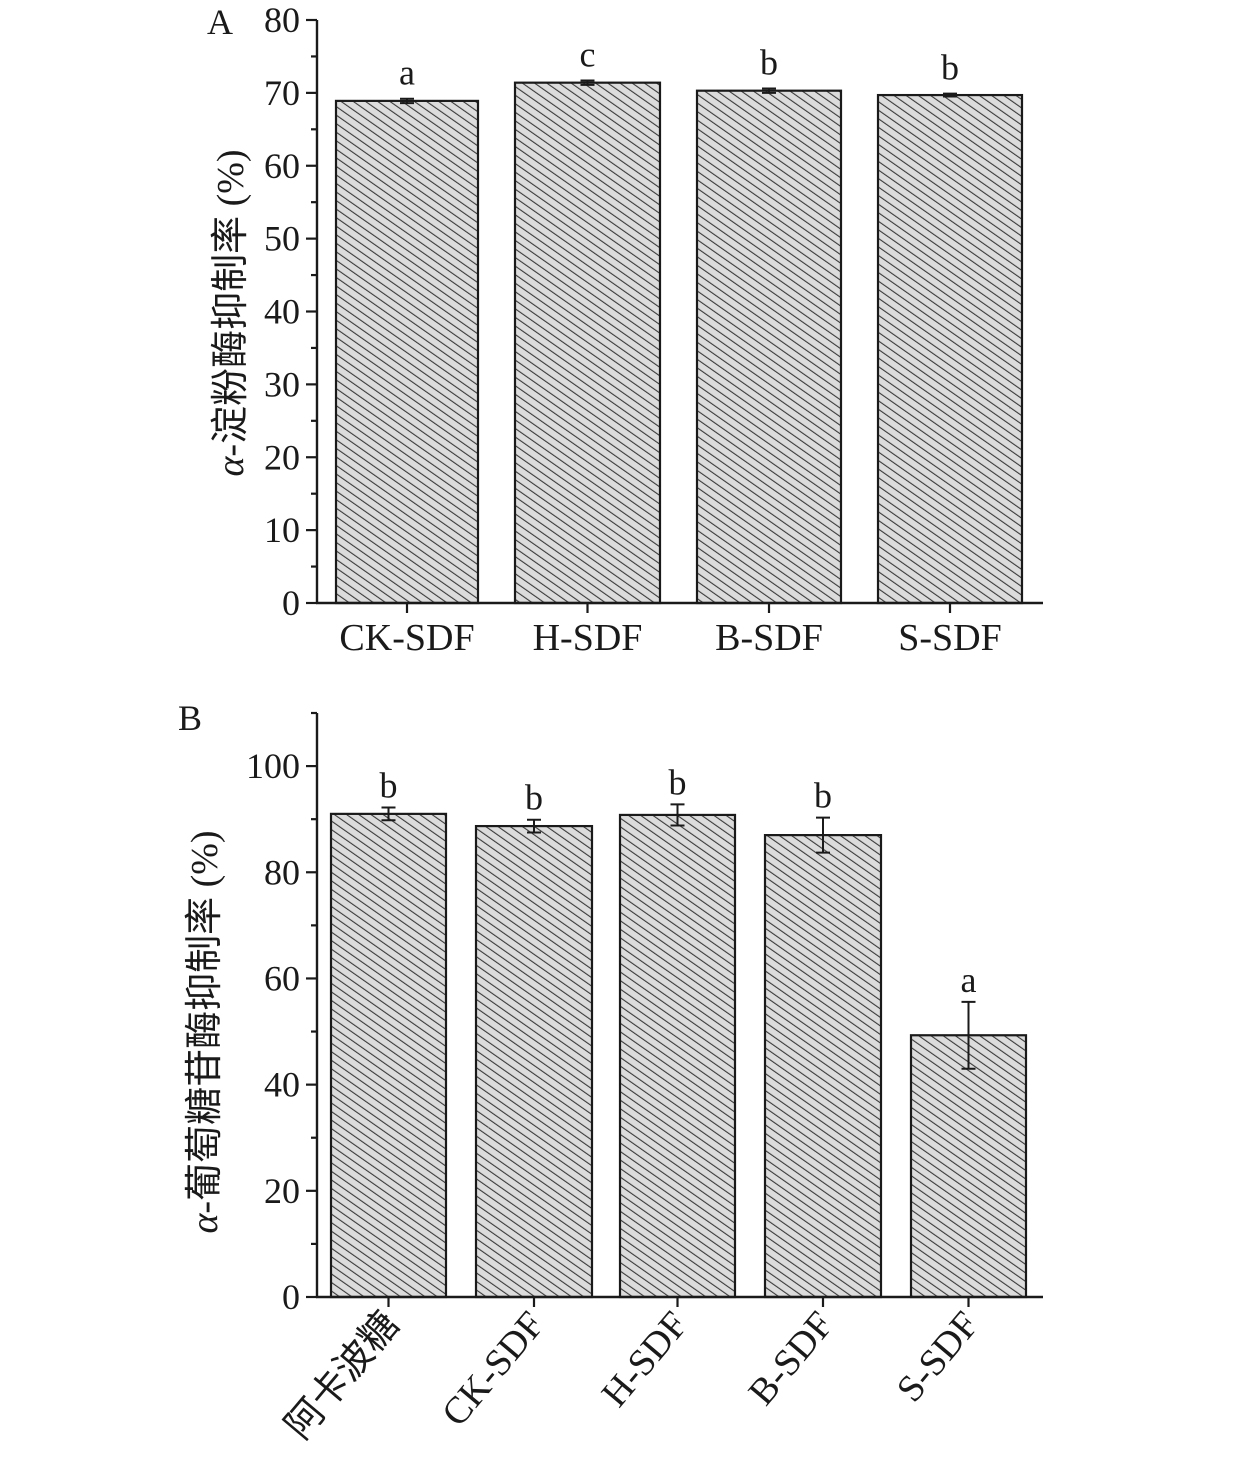  What do you see at coordinates (938, 1357) in the screenshot?
I see `panel-b-category-label: S-SDF` at bounding box center [938, 1357].